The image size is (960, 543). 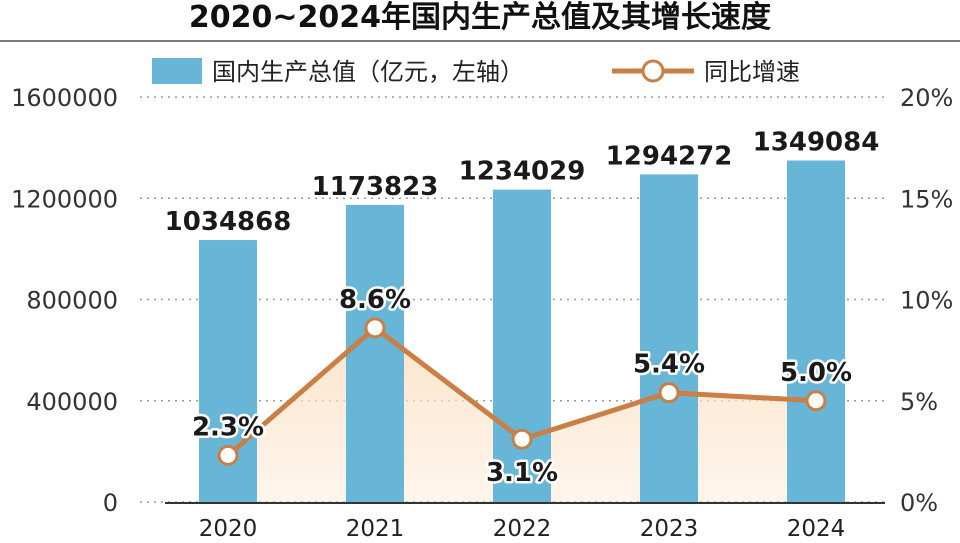 I want to click on x-tick-label: 2024, so click(x=816, y=529).